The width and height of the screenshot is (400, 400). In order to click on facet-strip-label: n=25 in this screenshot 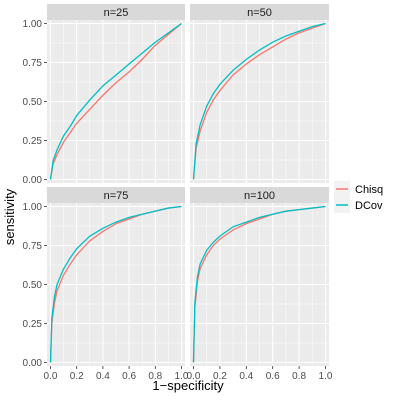, I will do `click(116, 13)`.